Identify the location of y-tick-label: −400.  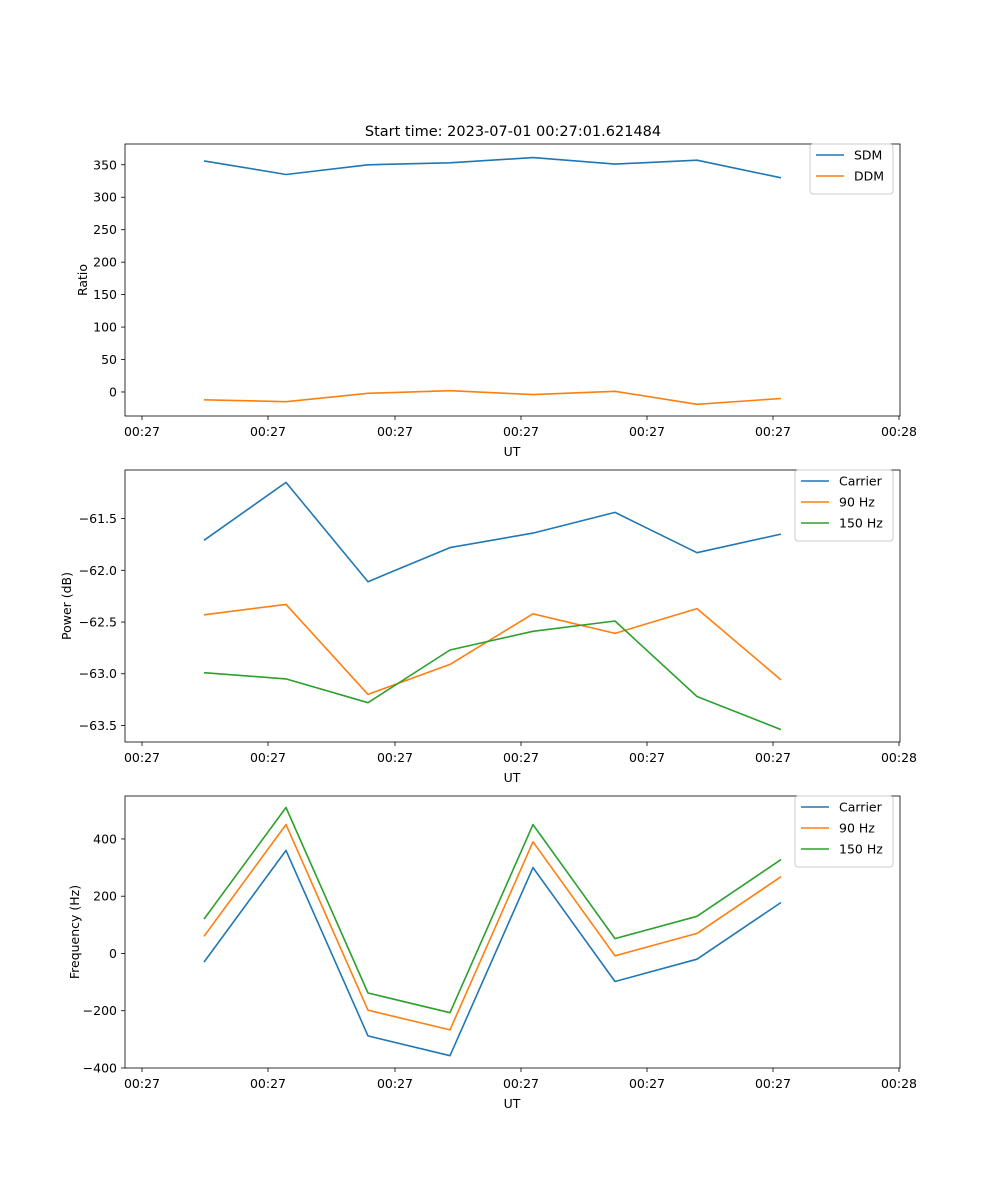
(100, 1068).